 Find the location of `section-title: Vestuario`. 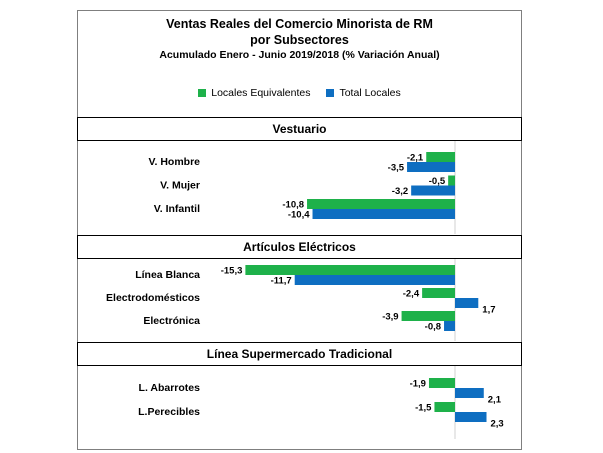

section-title: Vestuario is located at coordinates (299, 129).